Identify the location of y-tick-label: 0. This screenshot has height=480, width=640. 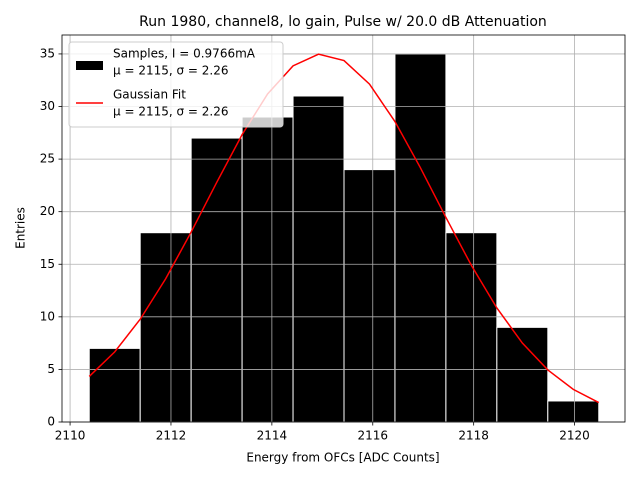
(51, 422).